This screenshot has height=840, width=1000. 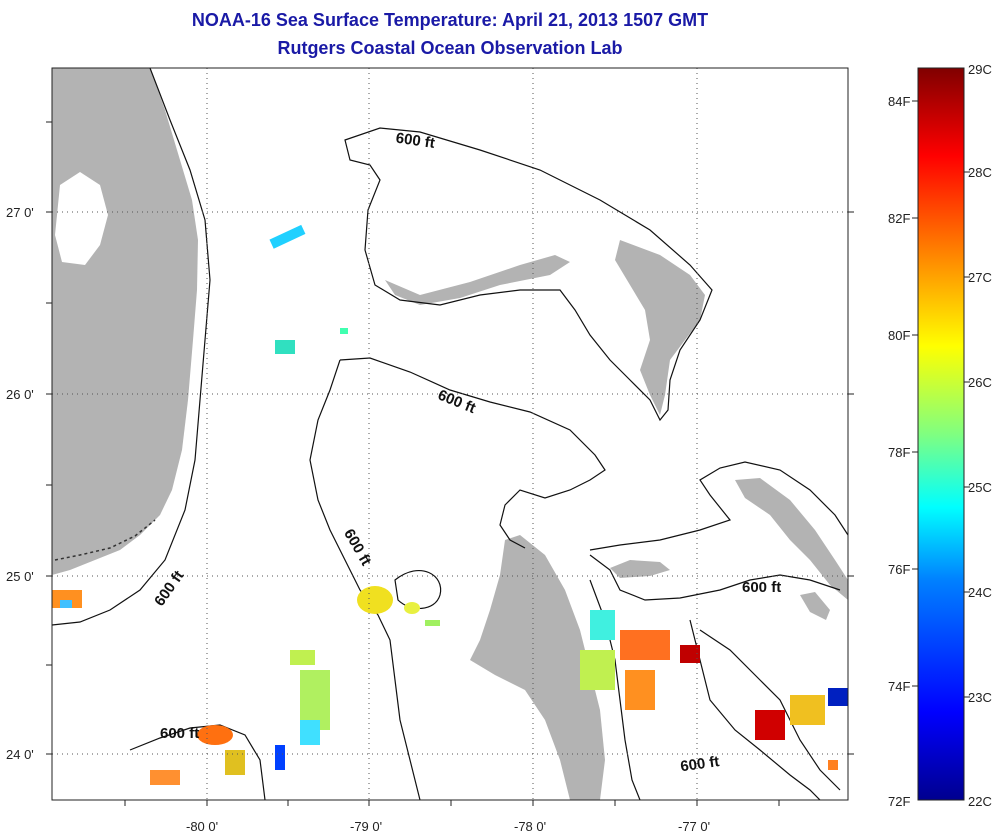 I want to click on colorbar-c-label: 27C, so click(x=980, y=277).